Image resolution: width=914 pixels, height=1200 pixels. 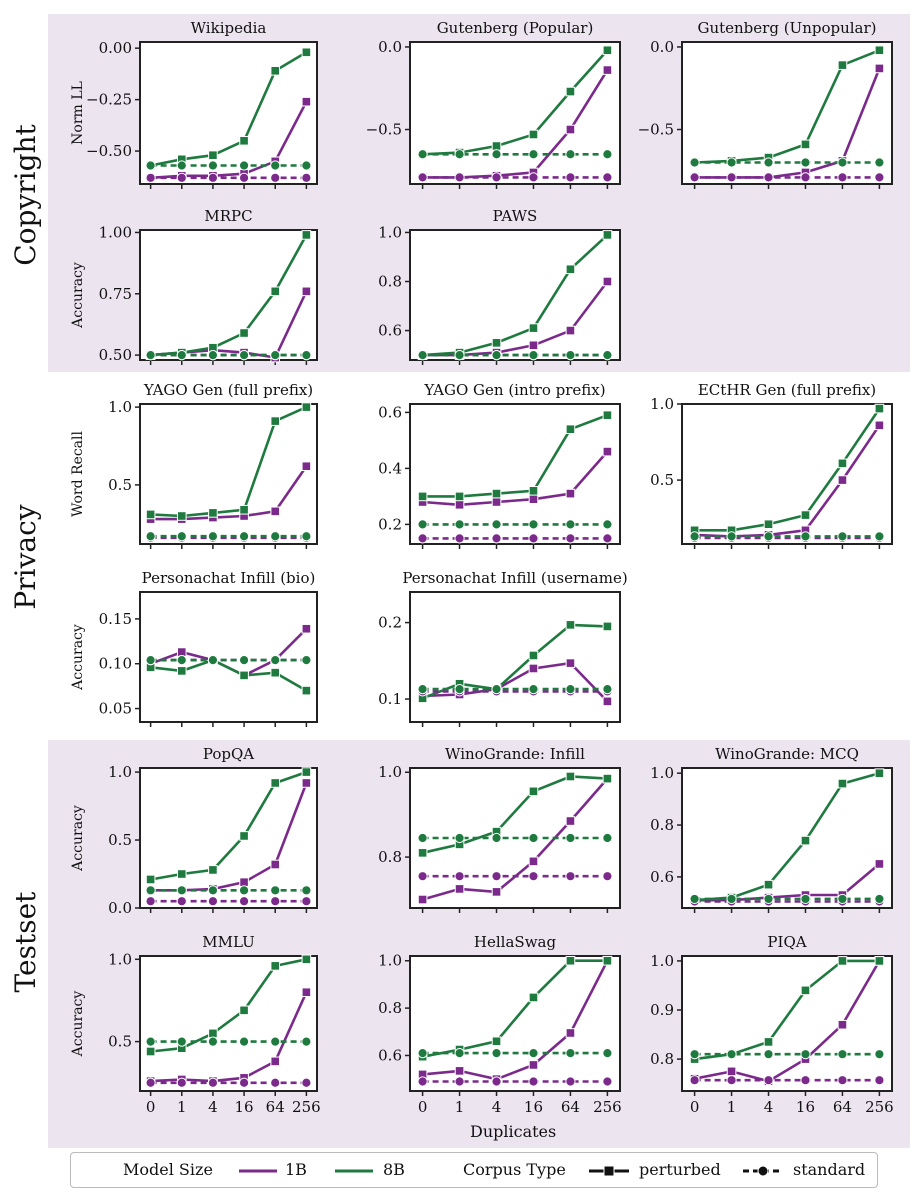 I want to click on subplot-paws: PAWS 1.0 0.8 0.6, so click(x=499, y=286).